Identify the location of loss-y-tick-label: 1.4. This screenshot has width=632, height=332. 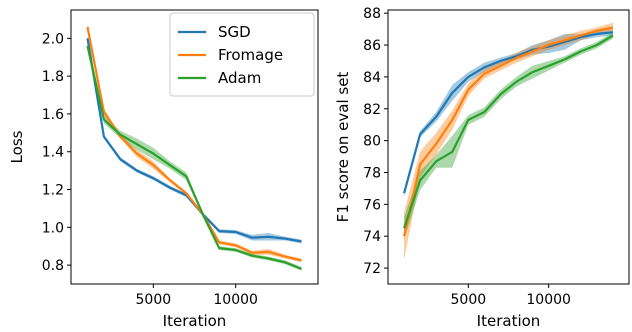
(53, 153).